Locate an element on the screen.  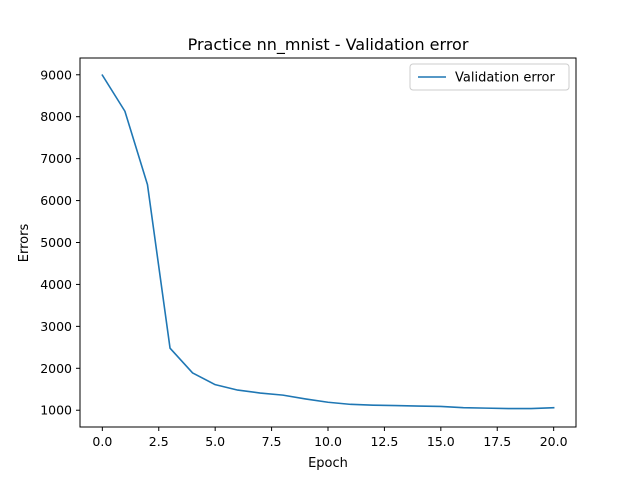
x-tick-label: 7.5 is located at coordinates (272, 441).